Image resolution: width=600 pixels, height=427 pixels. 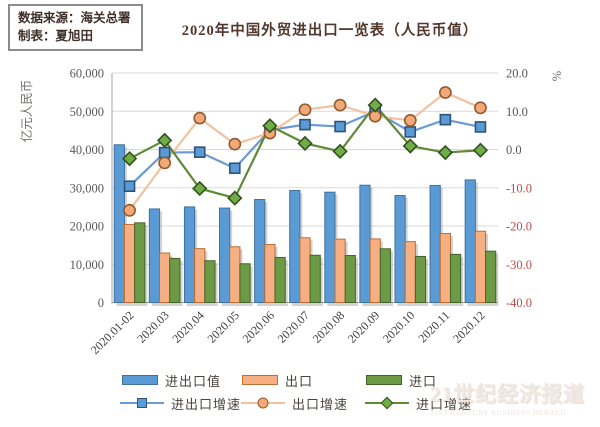 What do you see at coordinates (294, 403) in the screenshot?
I see `legend-item-export-growth: 出口增速` at bounding box center [294, 403].